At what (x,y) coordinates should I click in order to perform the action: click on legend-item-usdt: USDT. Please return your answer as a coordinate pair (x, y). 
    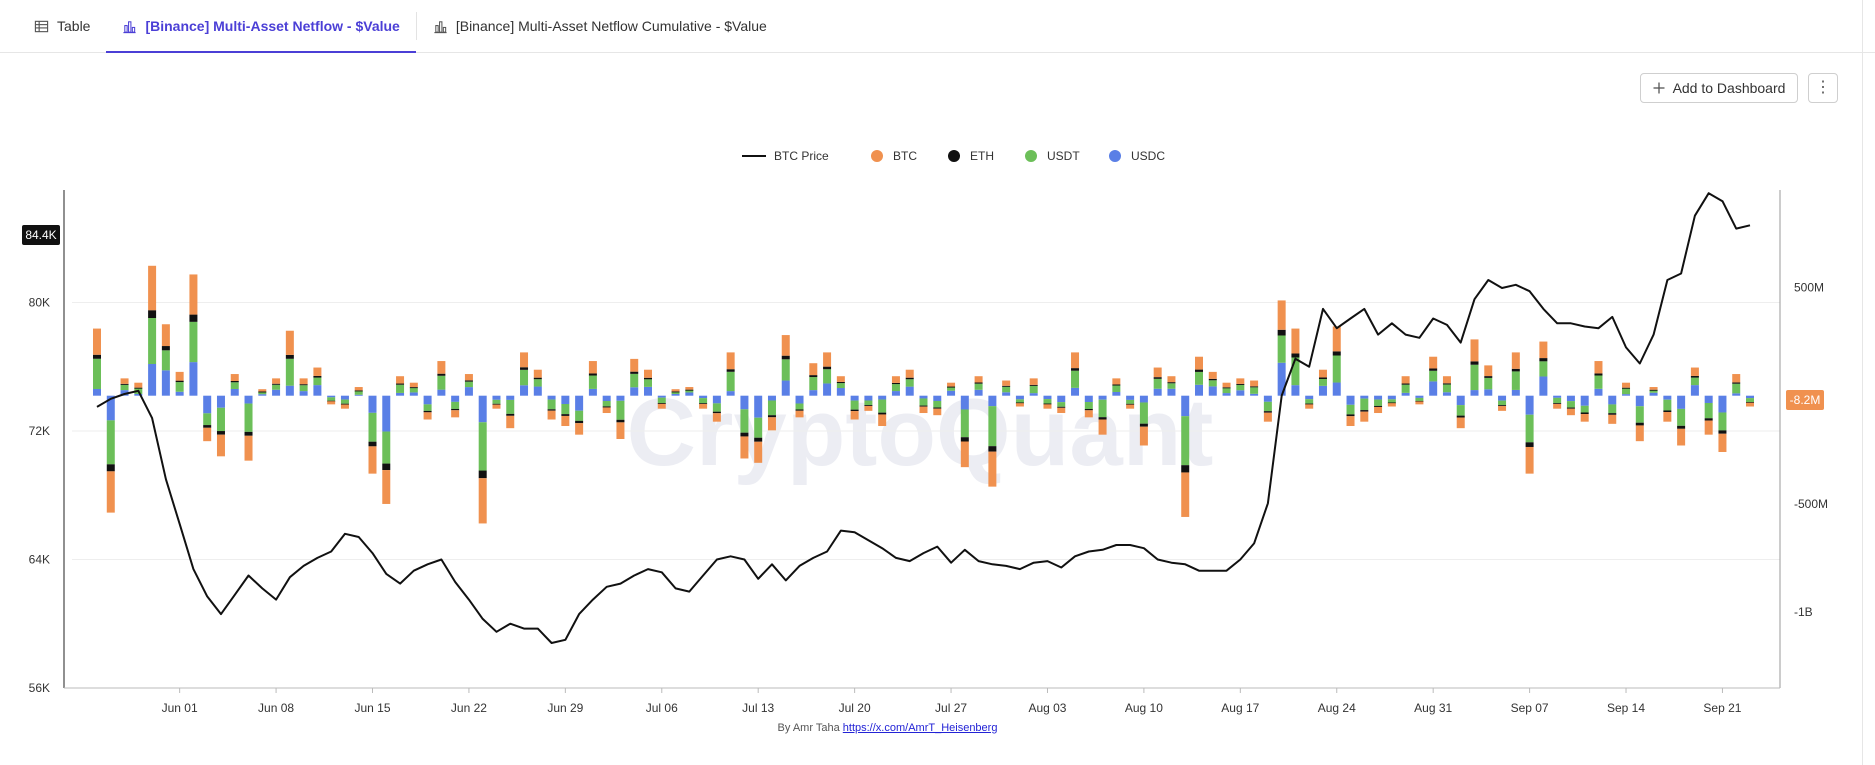
    Looking at the image, I should click on (1052, 156).